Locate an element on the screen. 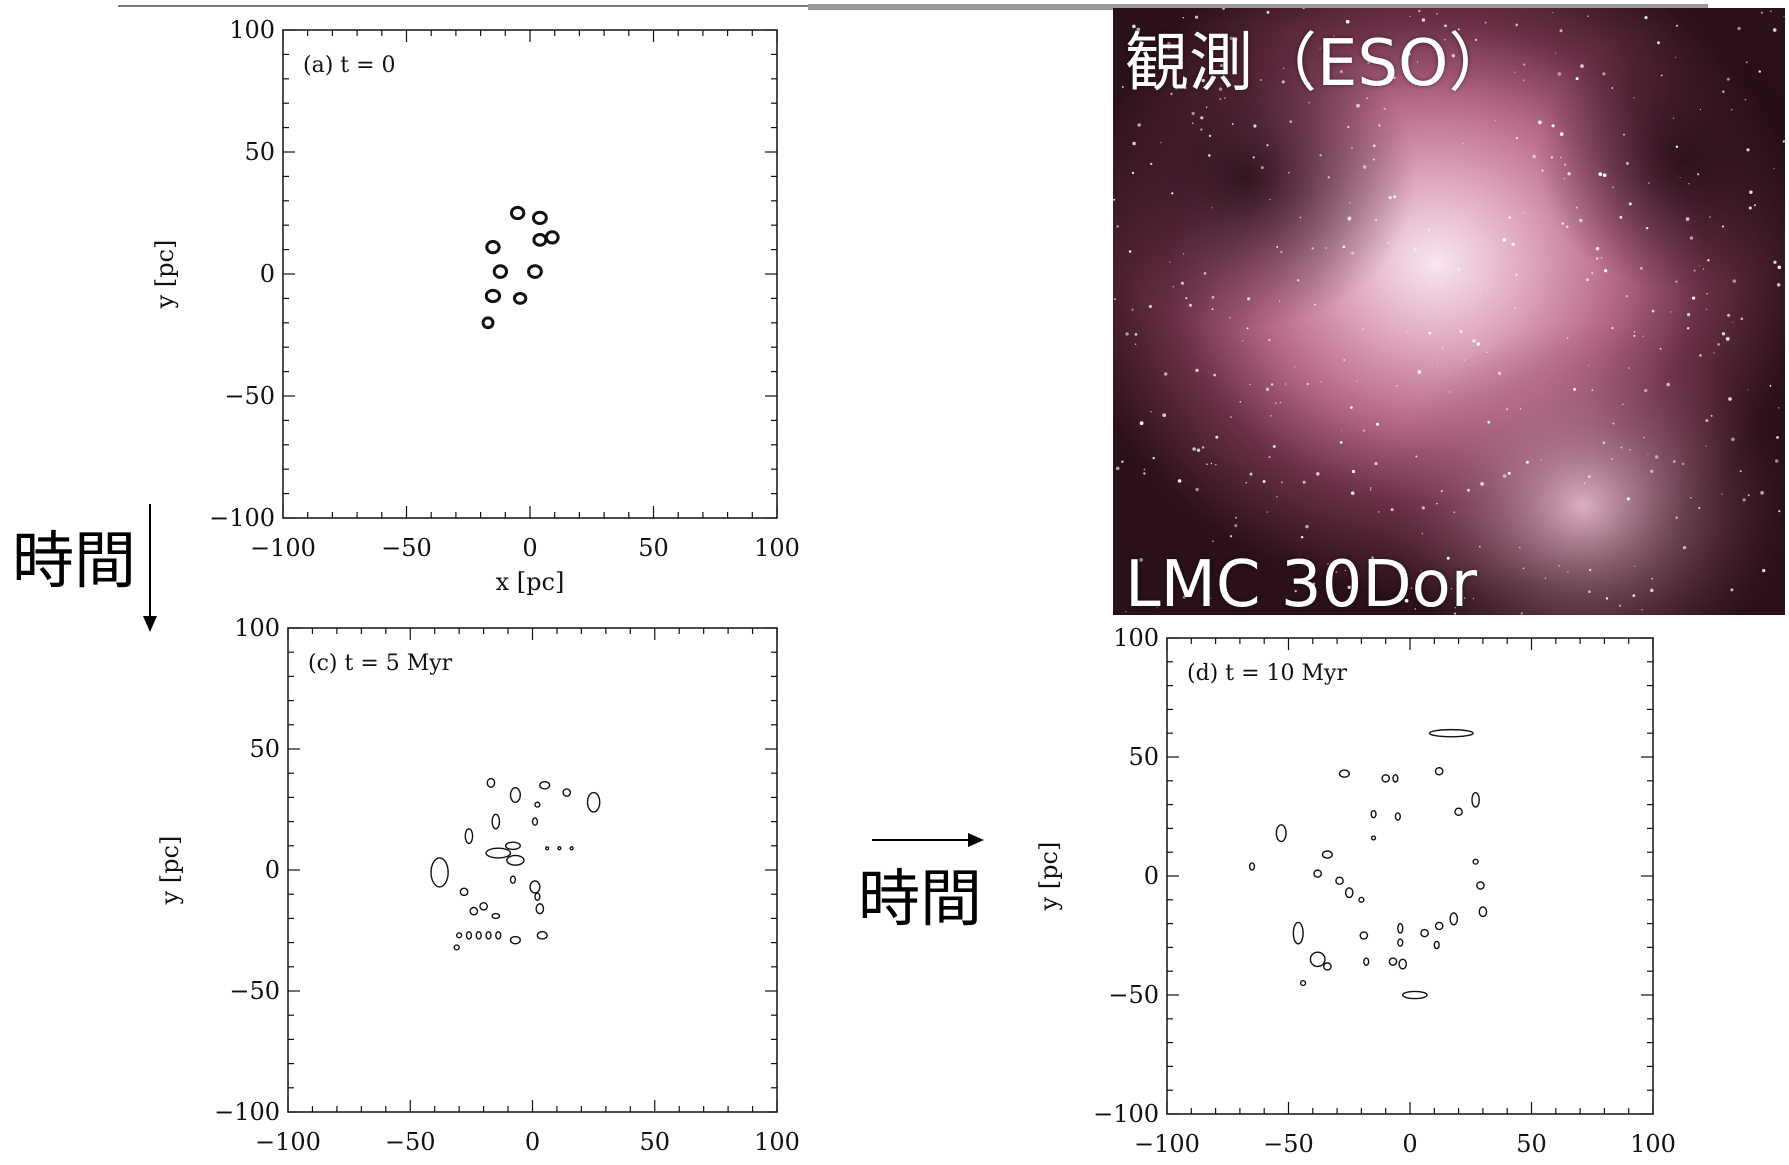 The height and width of the screenshot is (1165, 1789). x-tick-label: 0 is located at coordinates (532, 1142).